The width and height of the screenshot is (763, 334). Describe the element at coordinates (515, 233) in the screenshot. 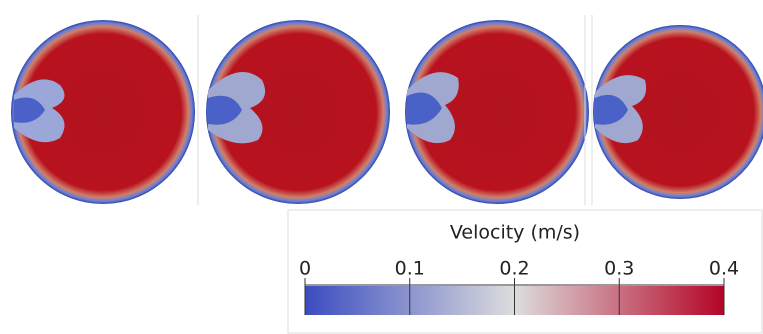

I see `colorbar-title: Velocity (m/s)` at that location.